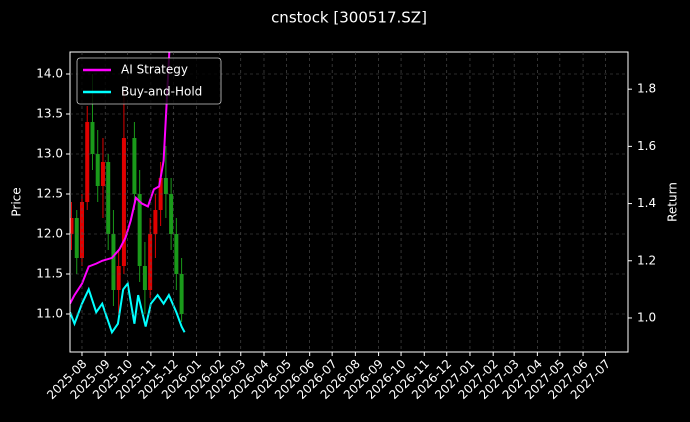 The width and height of the screenshot is (690, 422). I want to click on y2-tick-label: 1.0, so click(646, 317).